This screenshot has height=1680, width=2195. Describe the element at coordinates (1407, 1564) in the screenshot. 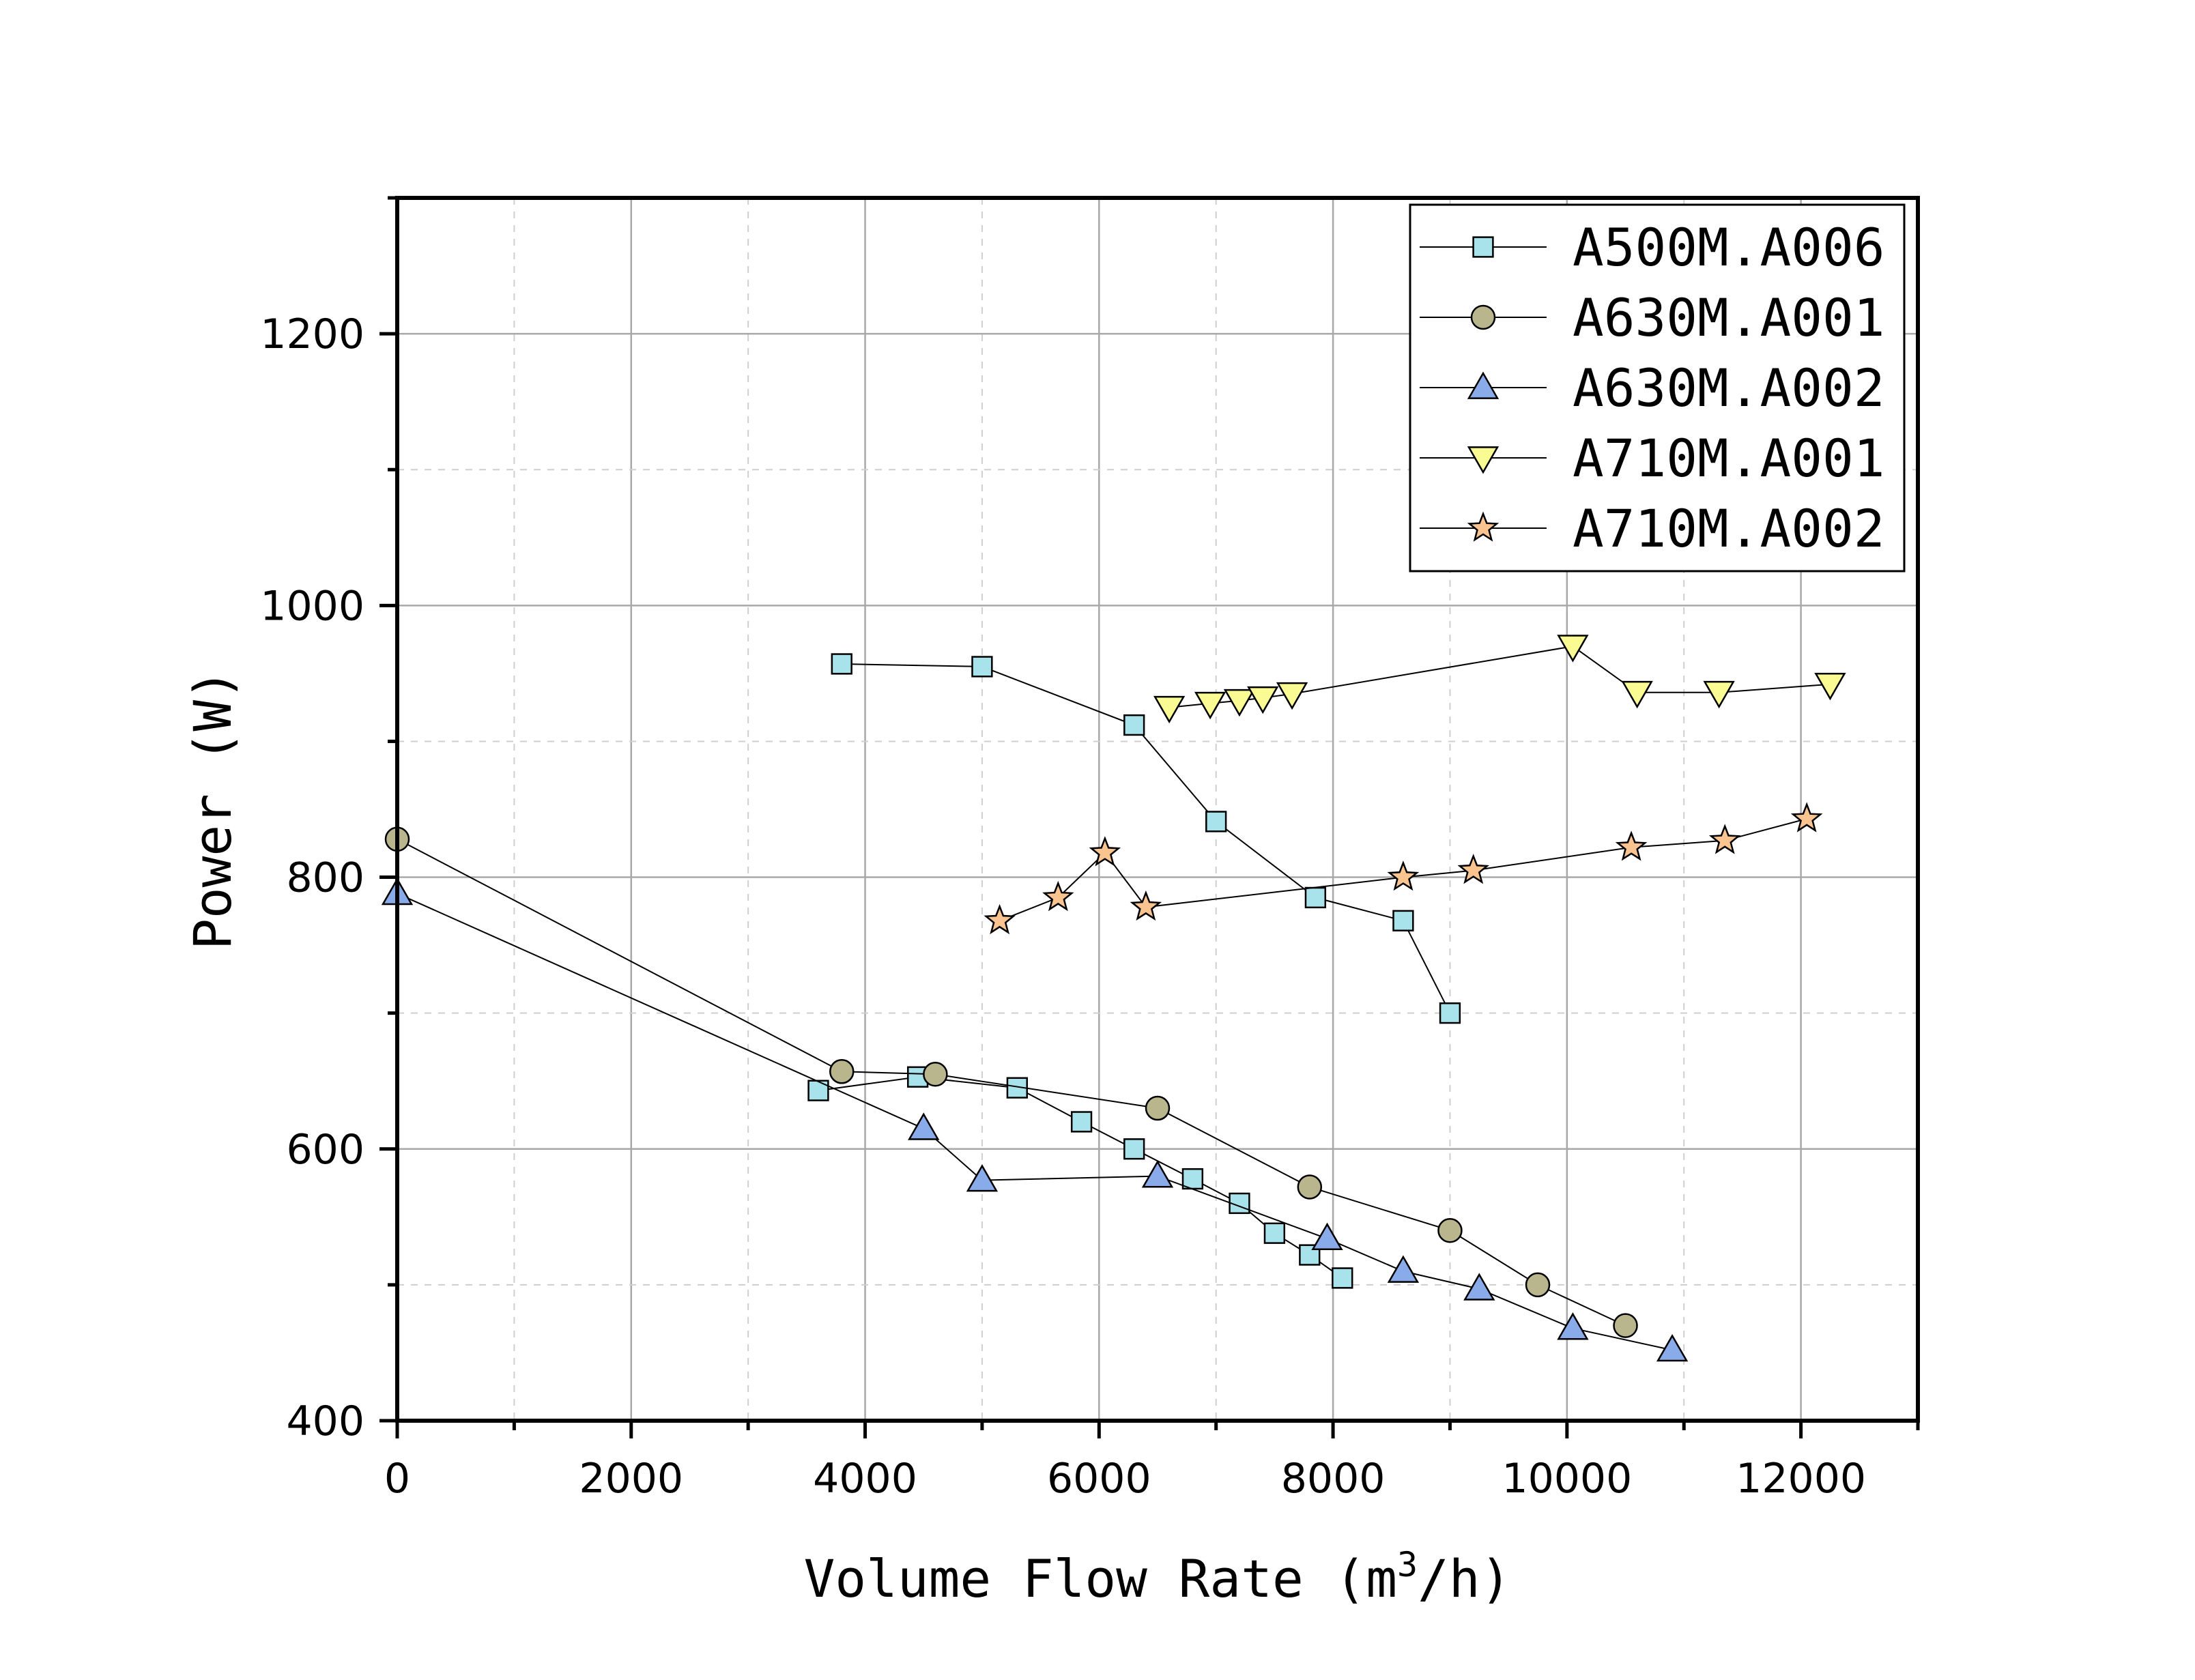

I see `x-axis-title-superscript: 3` at that location.